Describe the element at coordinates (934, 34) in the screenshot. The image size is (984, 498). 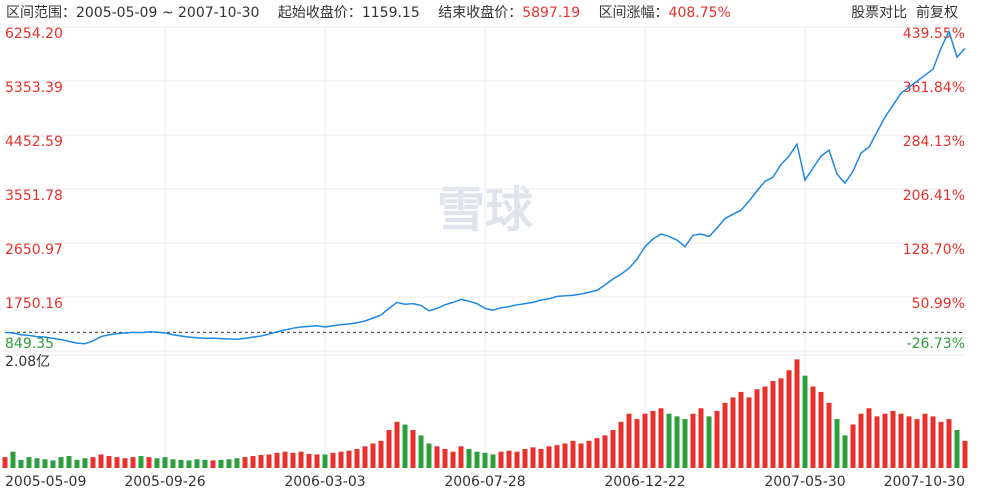
I see `y2-tick-label: 439.55%` at that location.